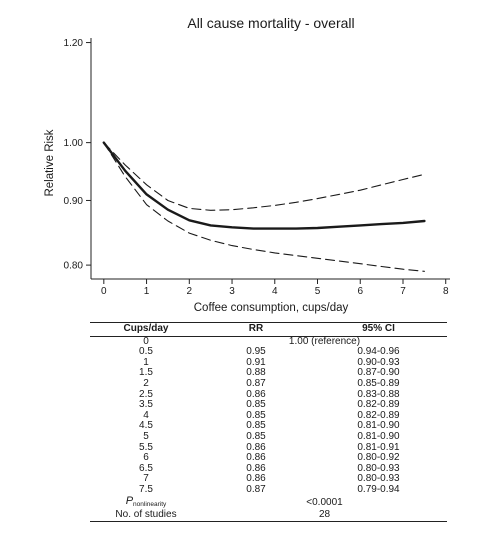 This screenshot has width=499, height=557. I want to click on x-axis-label: Coffee consumption, cups/day, so click(271, 308).